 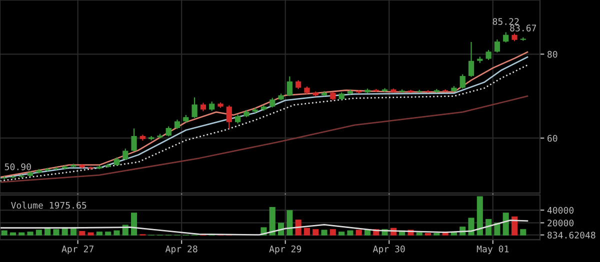 I want to click on y-tick-label: 20000, so click(x=561, y=223).